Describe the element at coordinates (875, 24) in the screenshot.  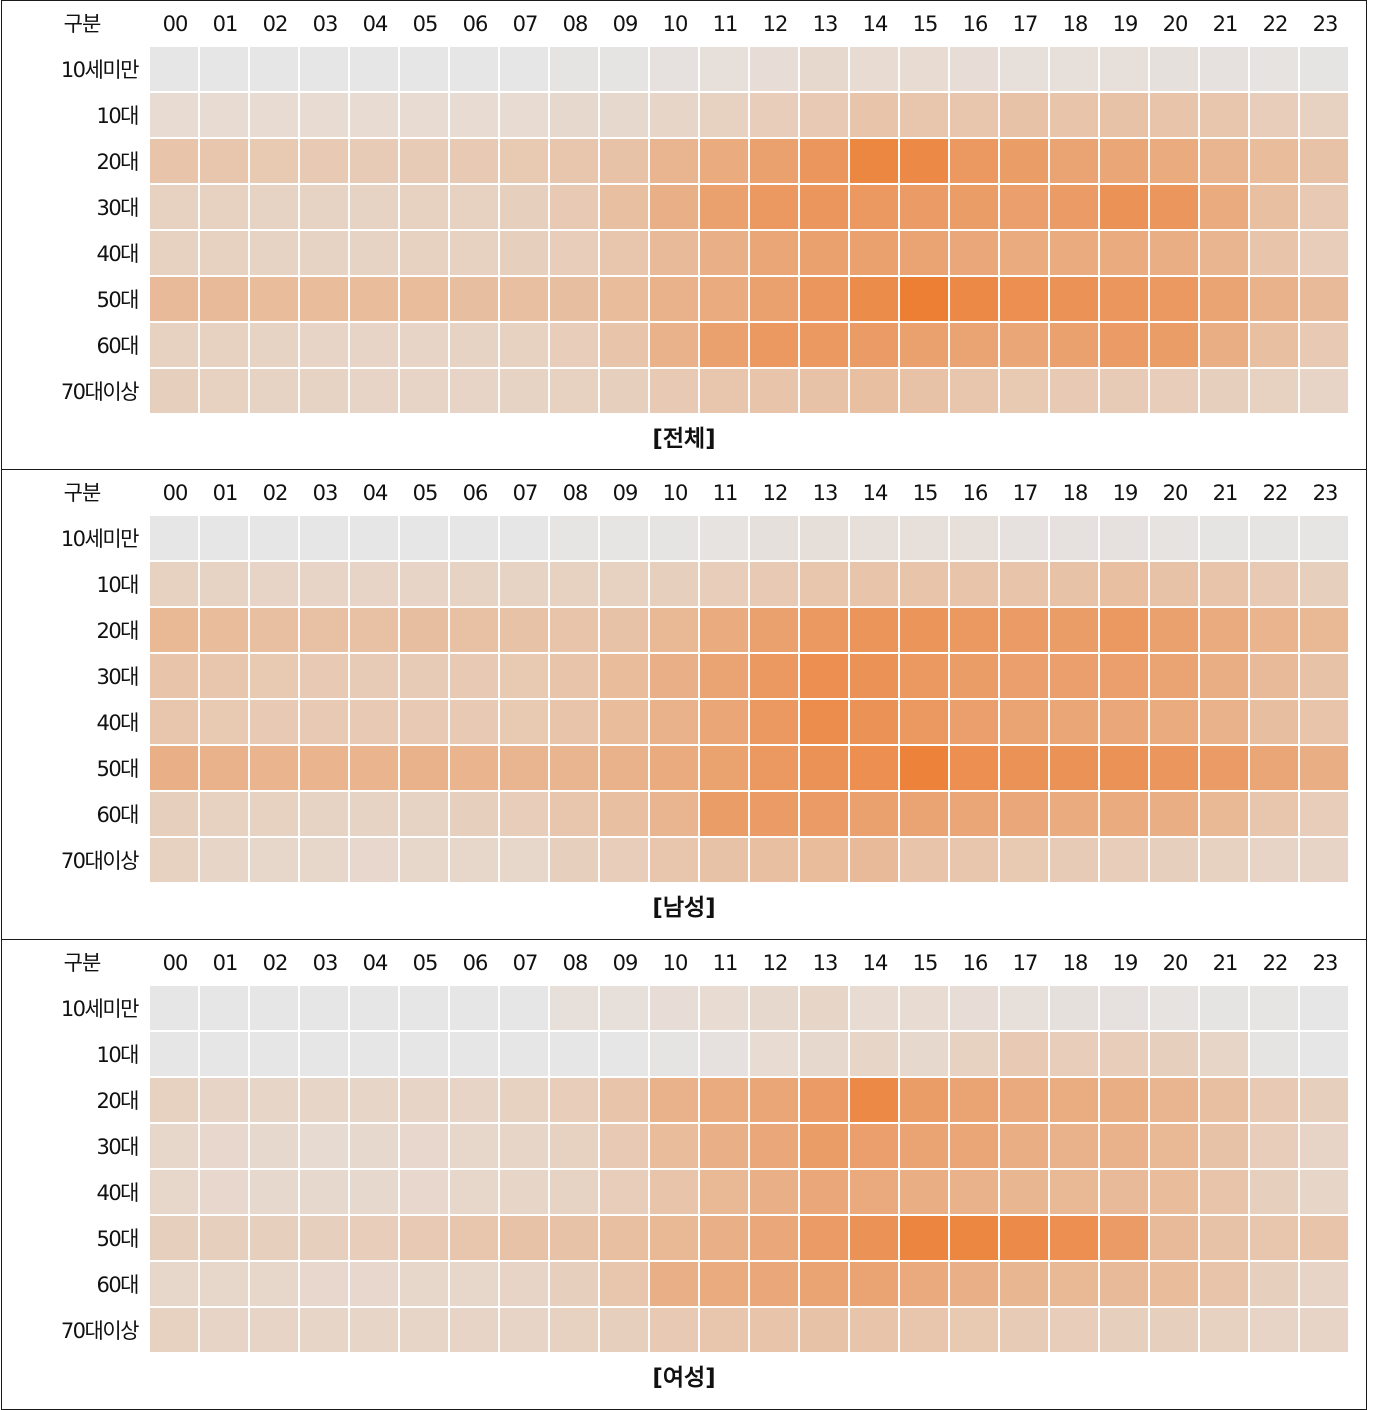
I see `hour-header: 14` at that location.